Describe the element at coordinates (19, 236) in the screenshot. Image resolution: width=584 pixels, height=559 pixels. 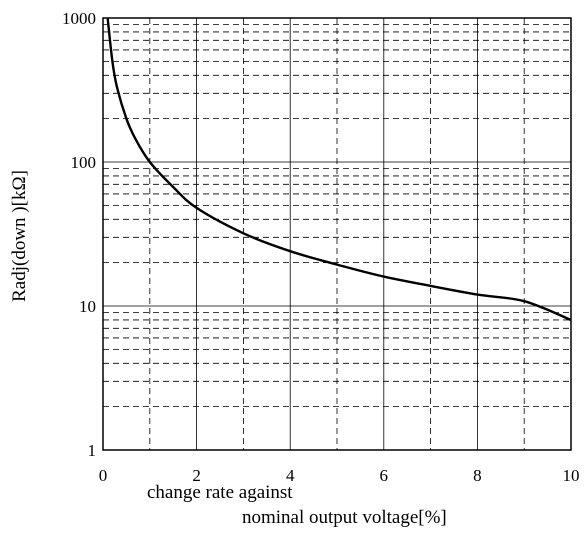
I see `y-axis-label: Radj(down )[kΩ]` at that location.